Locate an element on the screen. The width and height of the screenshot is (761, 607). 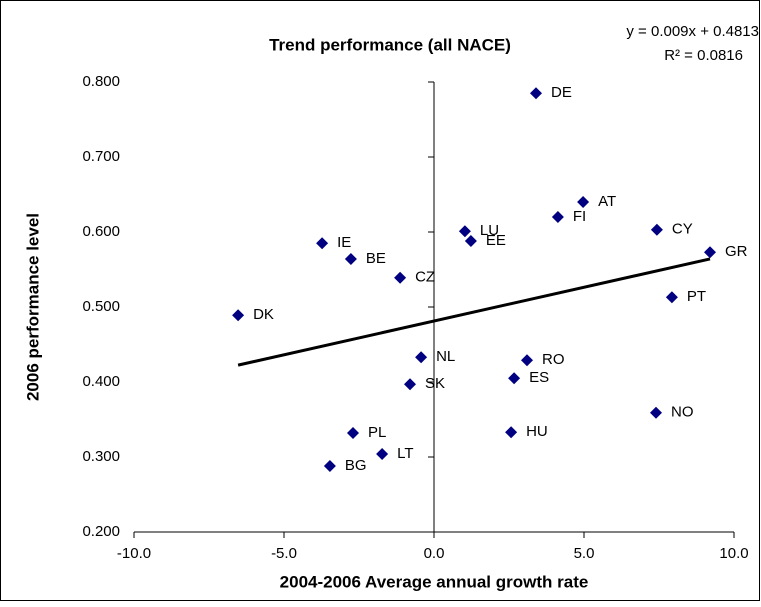
point-label: CY is located at coordinates (682, 229).